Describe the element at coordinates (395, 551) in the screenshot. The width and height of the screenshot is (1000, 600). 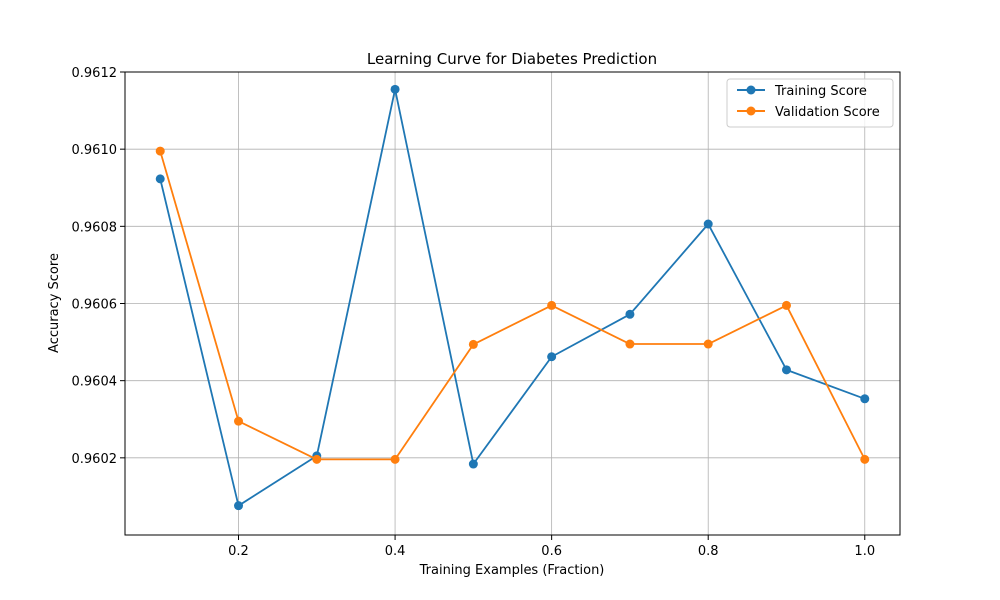
I see `x-tick-label: 0.4` at that location.